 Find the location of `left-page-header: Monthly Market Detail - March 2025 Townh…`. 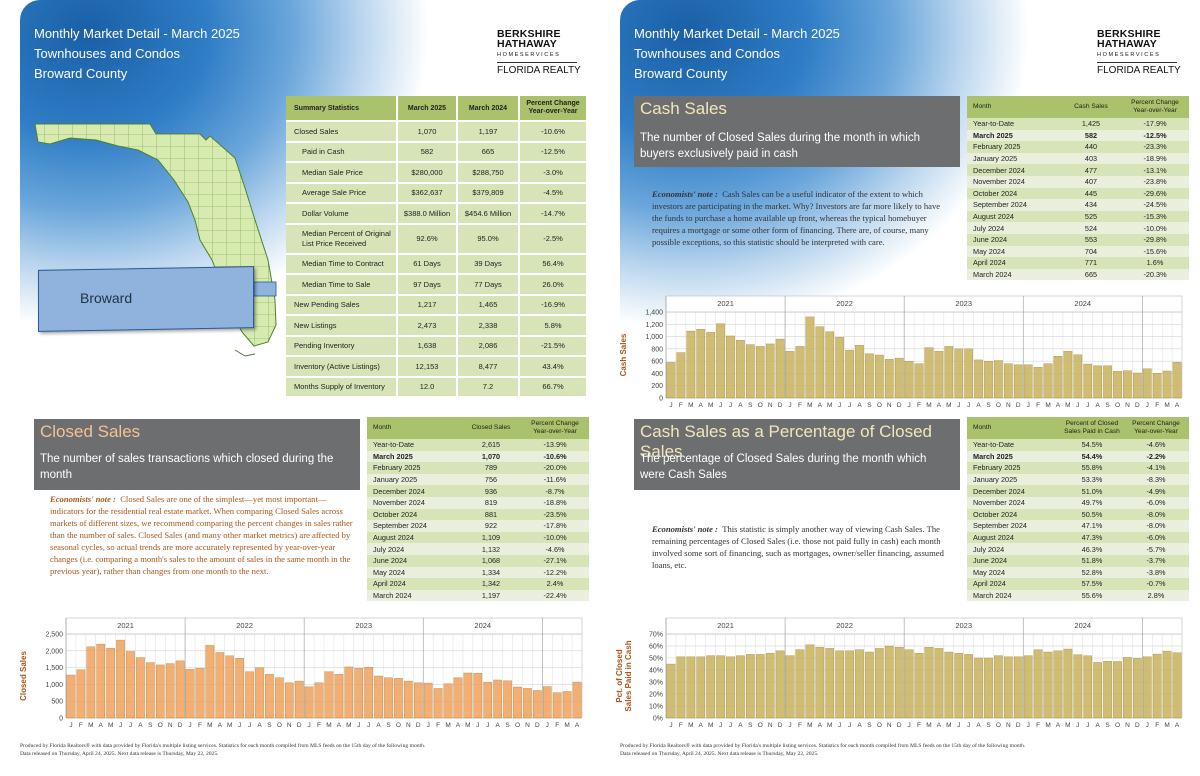

left-page-header: Monthly Market Detail - March 2025 Townh… is located at coordinates (137, 54).